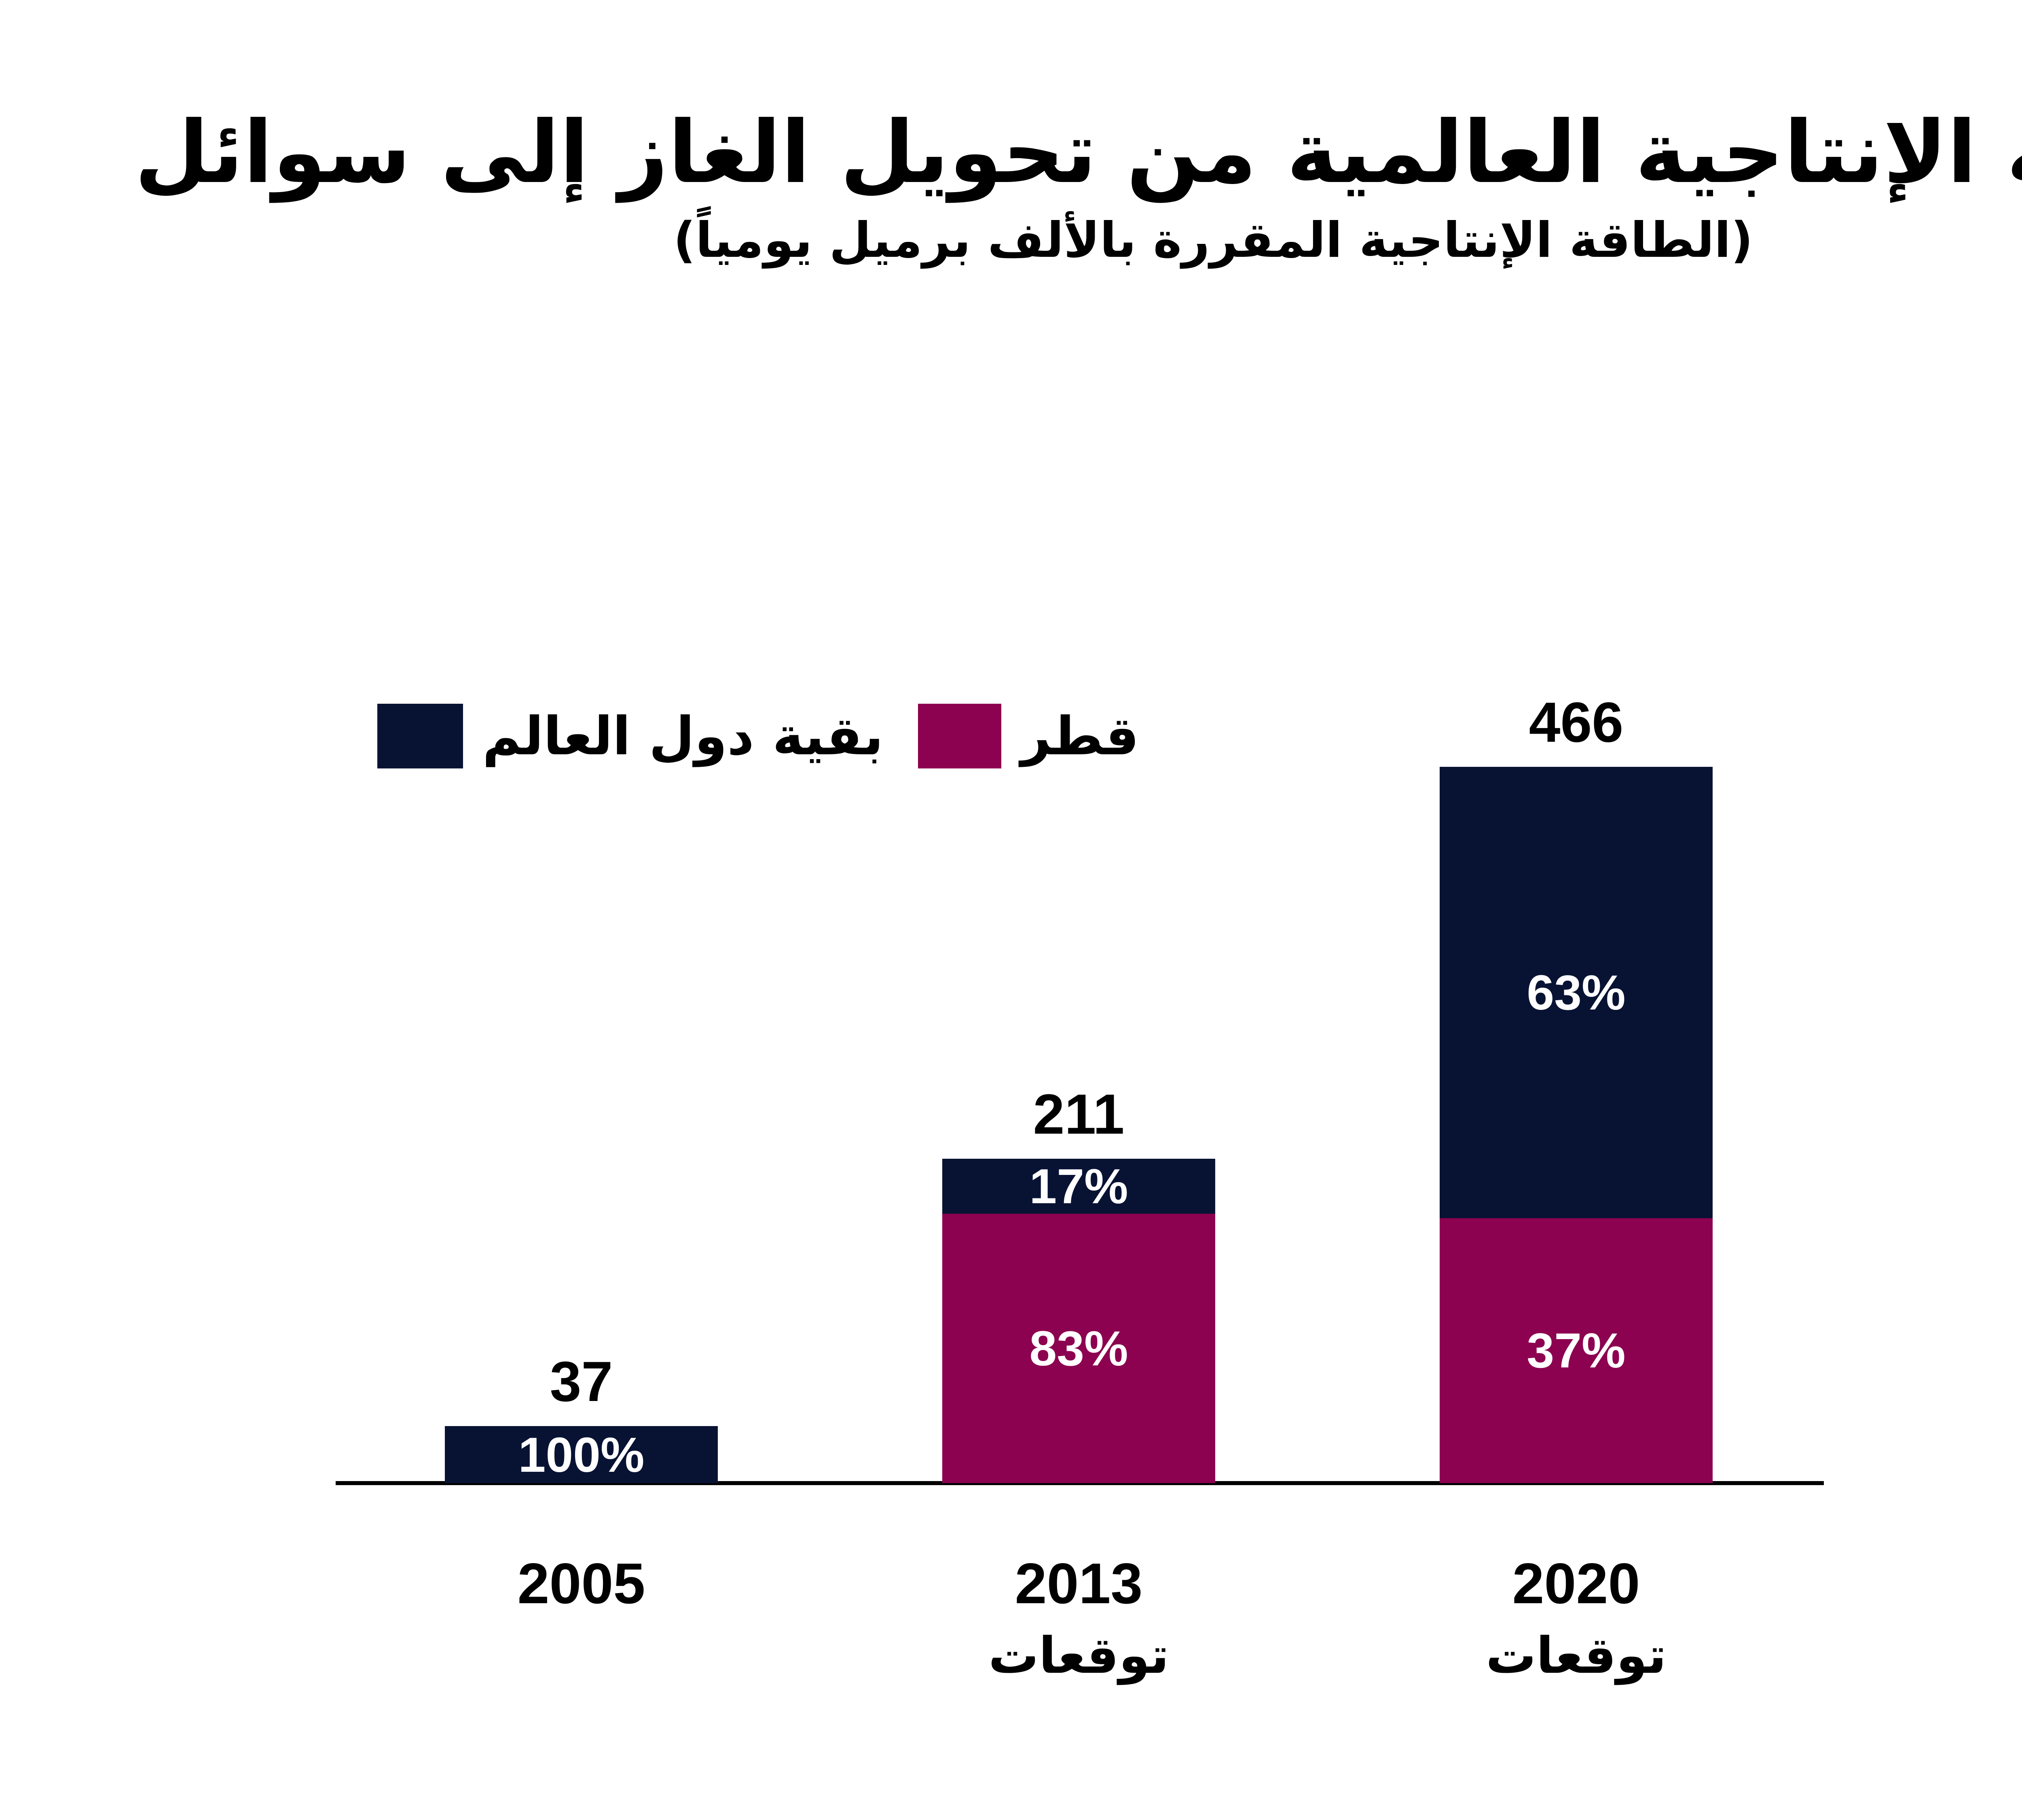 This screenshot has width=2022, height=1820. I want to click on segment-percent-label: 63%, so click(1576, 993).